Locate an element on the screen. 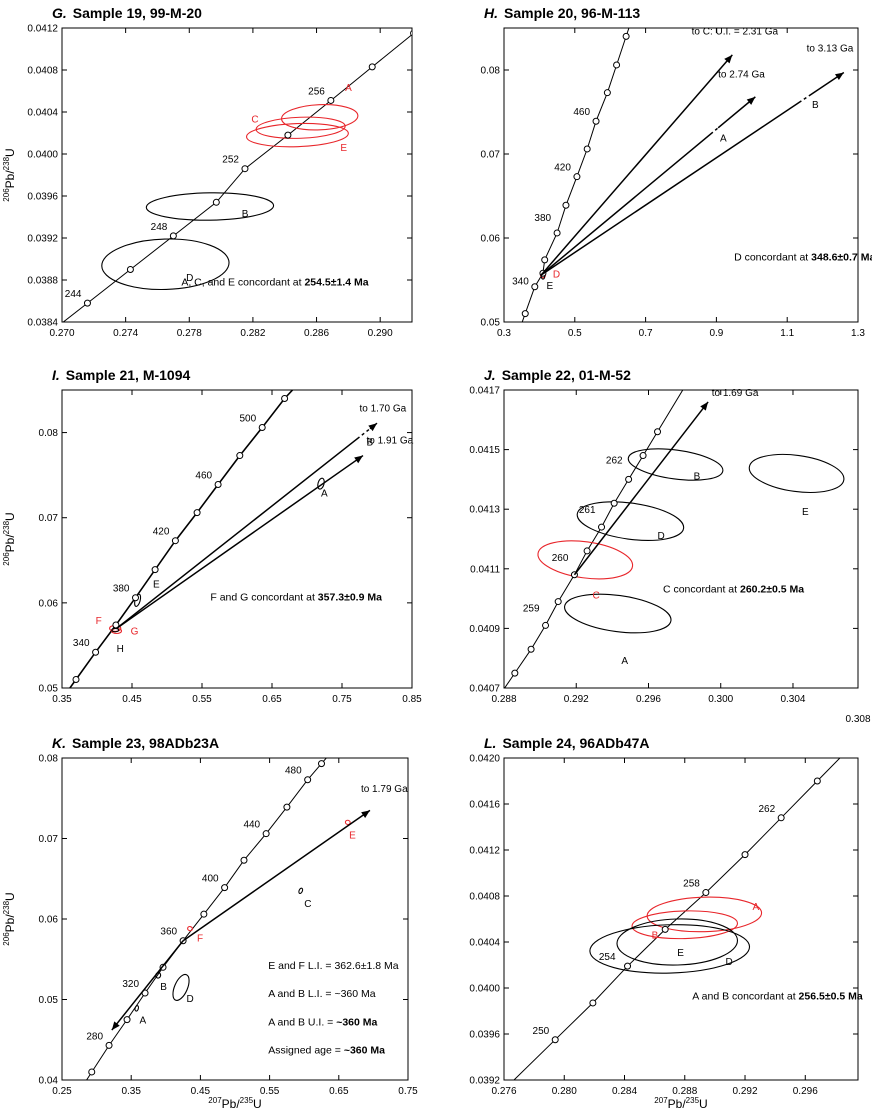  annotation-age: 348.6±0.7 Ma is located at coordinates (841, 258).